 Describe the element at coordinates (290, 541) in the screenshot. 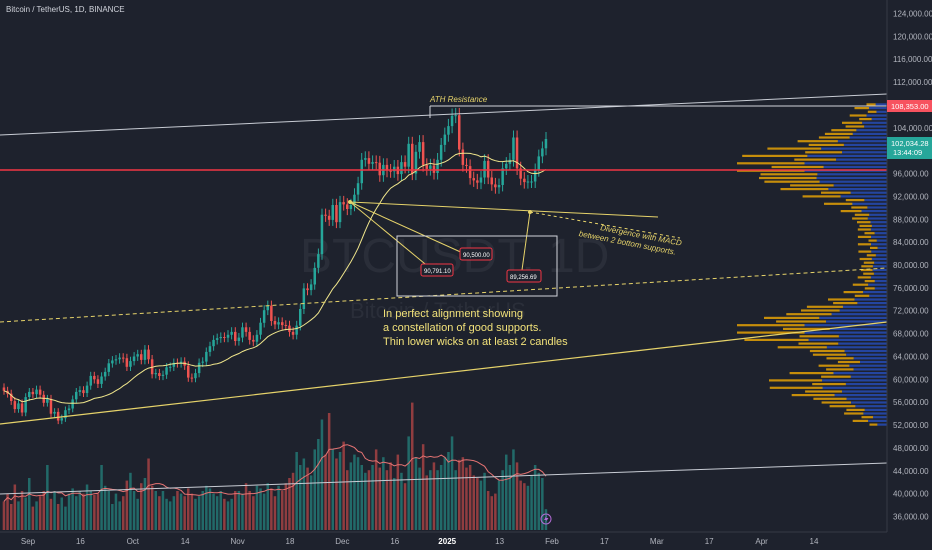

I see `time-tick: 18` at that location.